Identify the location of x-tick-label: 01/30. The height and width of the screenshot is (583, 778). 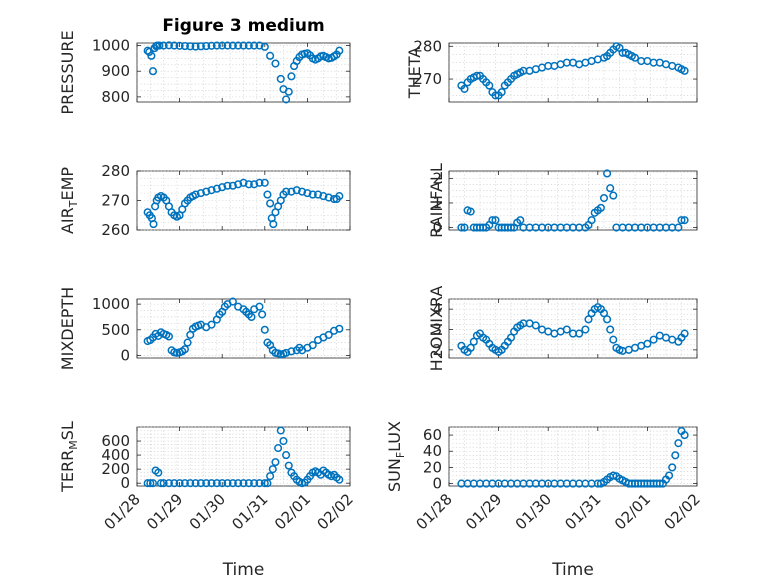
(533, 511).